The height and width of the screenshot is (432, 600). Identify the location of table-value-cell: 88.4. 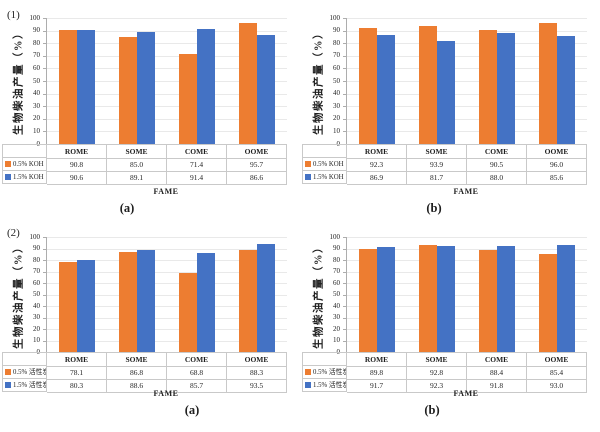
(497, 373).